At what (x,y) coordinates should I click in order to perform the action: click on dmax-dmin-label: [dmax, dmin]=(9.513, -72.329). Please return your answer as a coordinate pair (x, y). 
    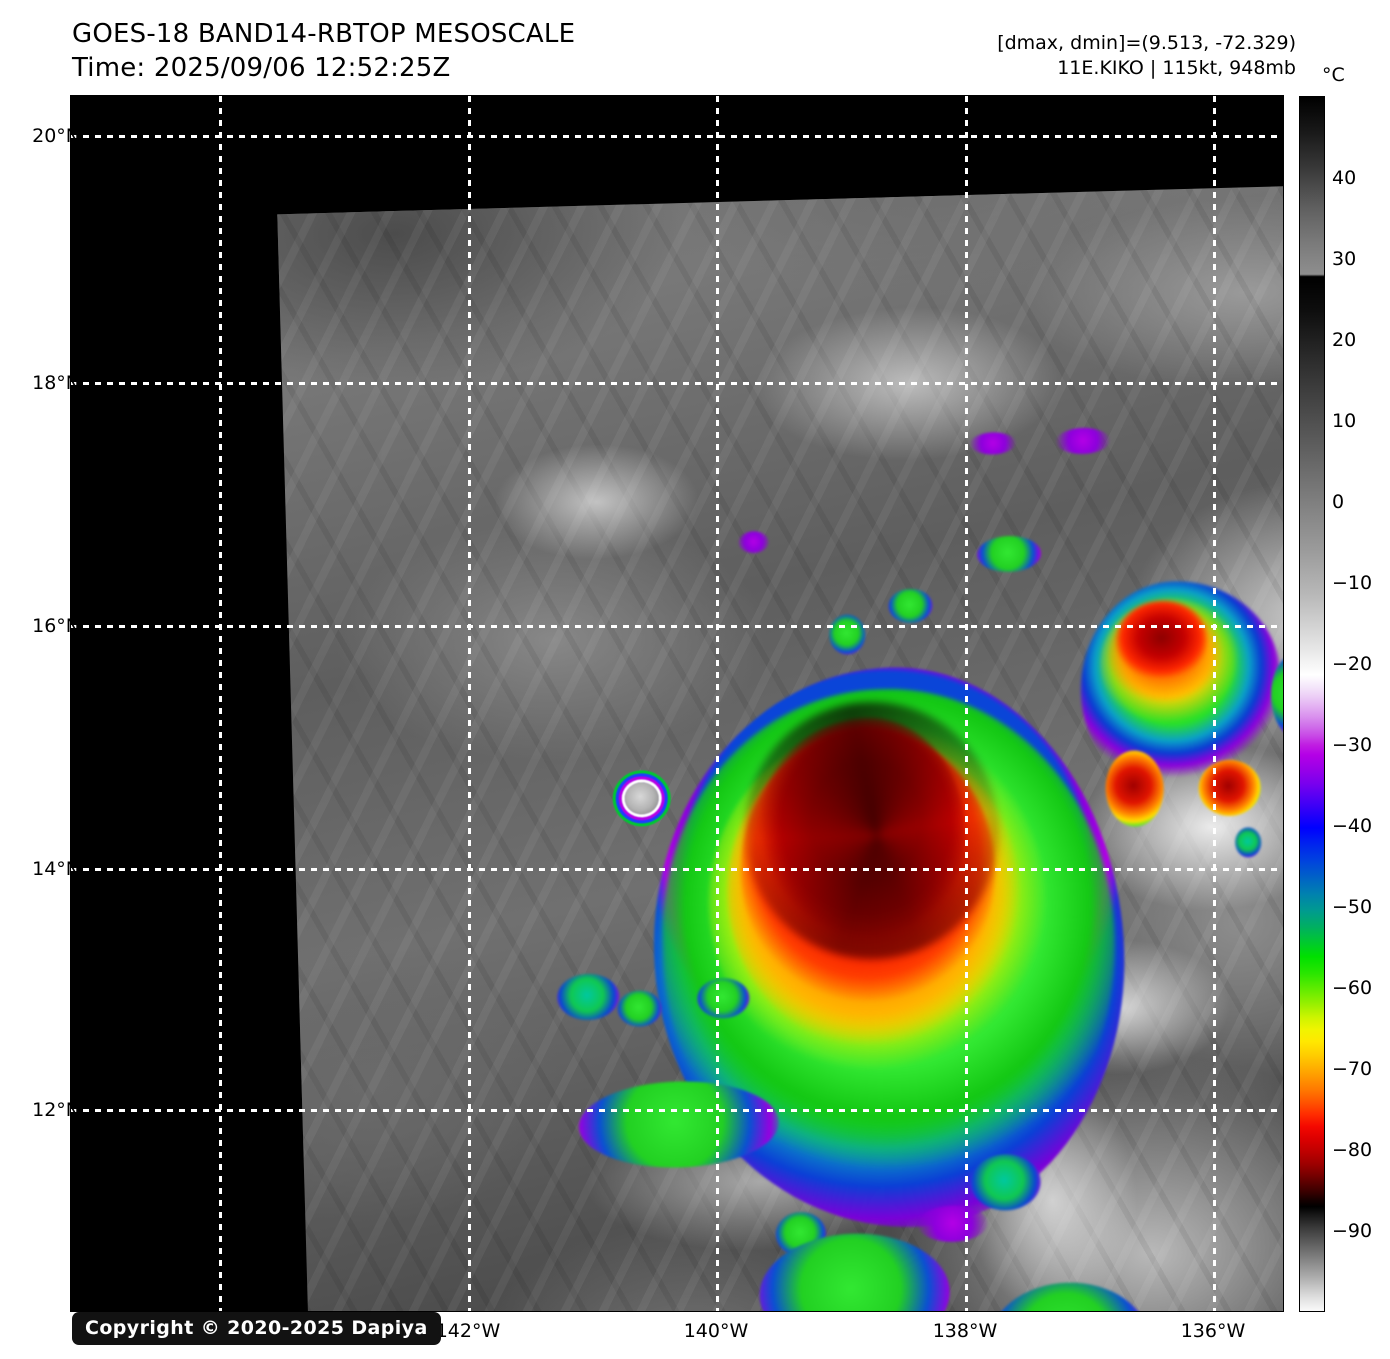
    Looking at the image, I should click on (1146, 43).